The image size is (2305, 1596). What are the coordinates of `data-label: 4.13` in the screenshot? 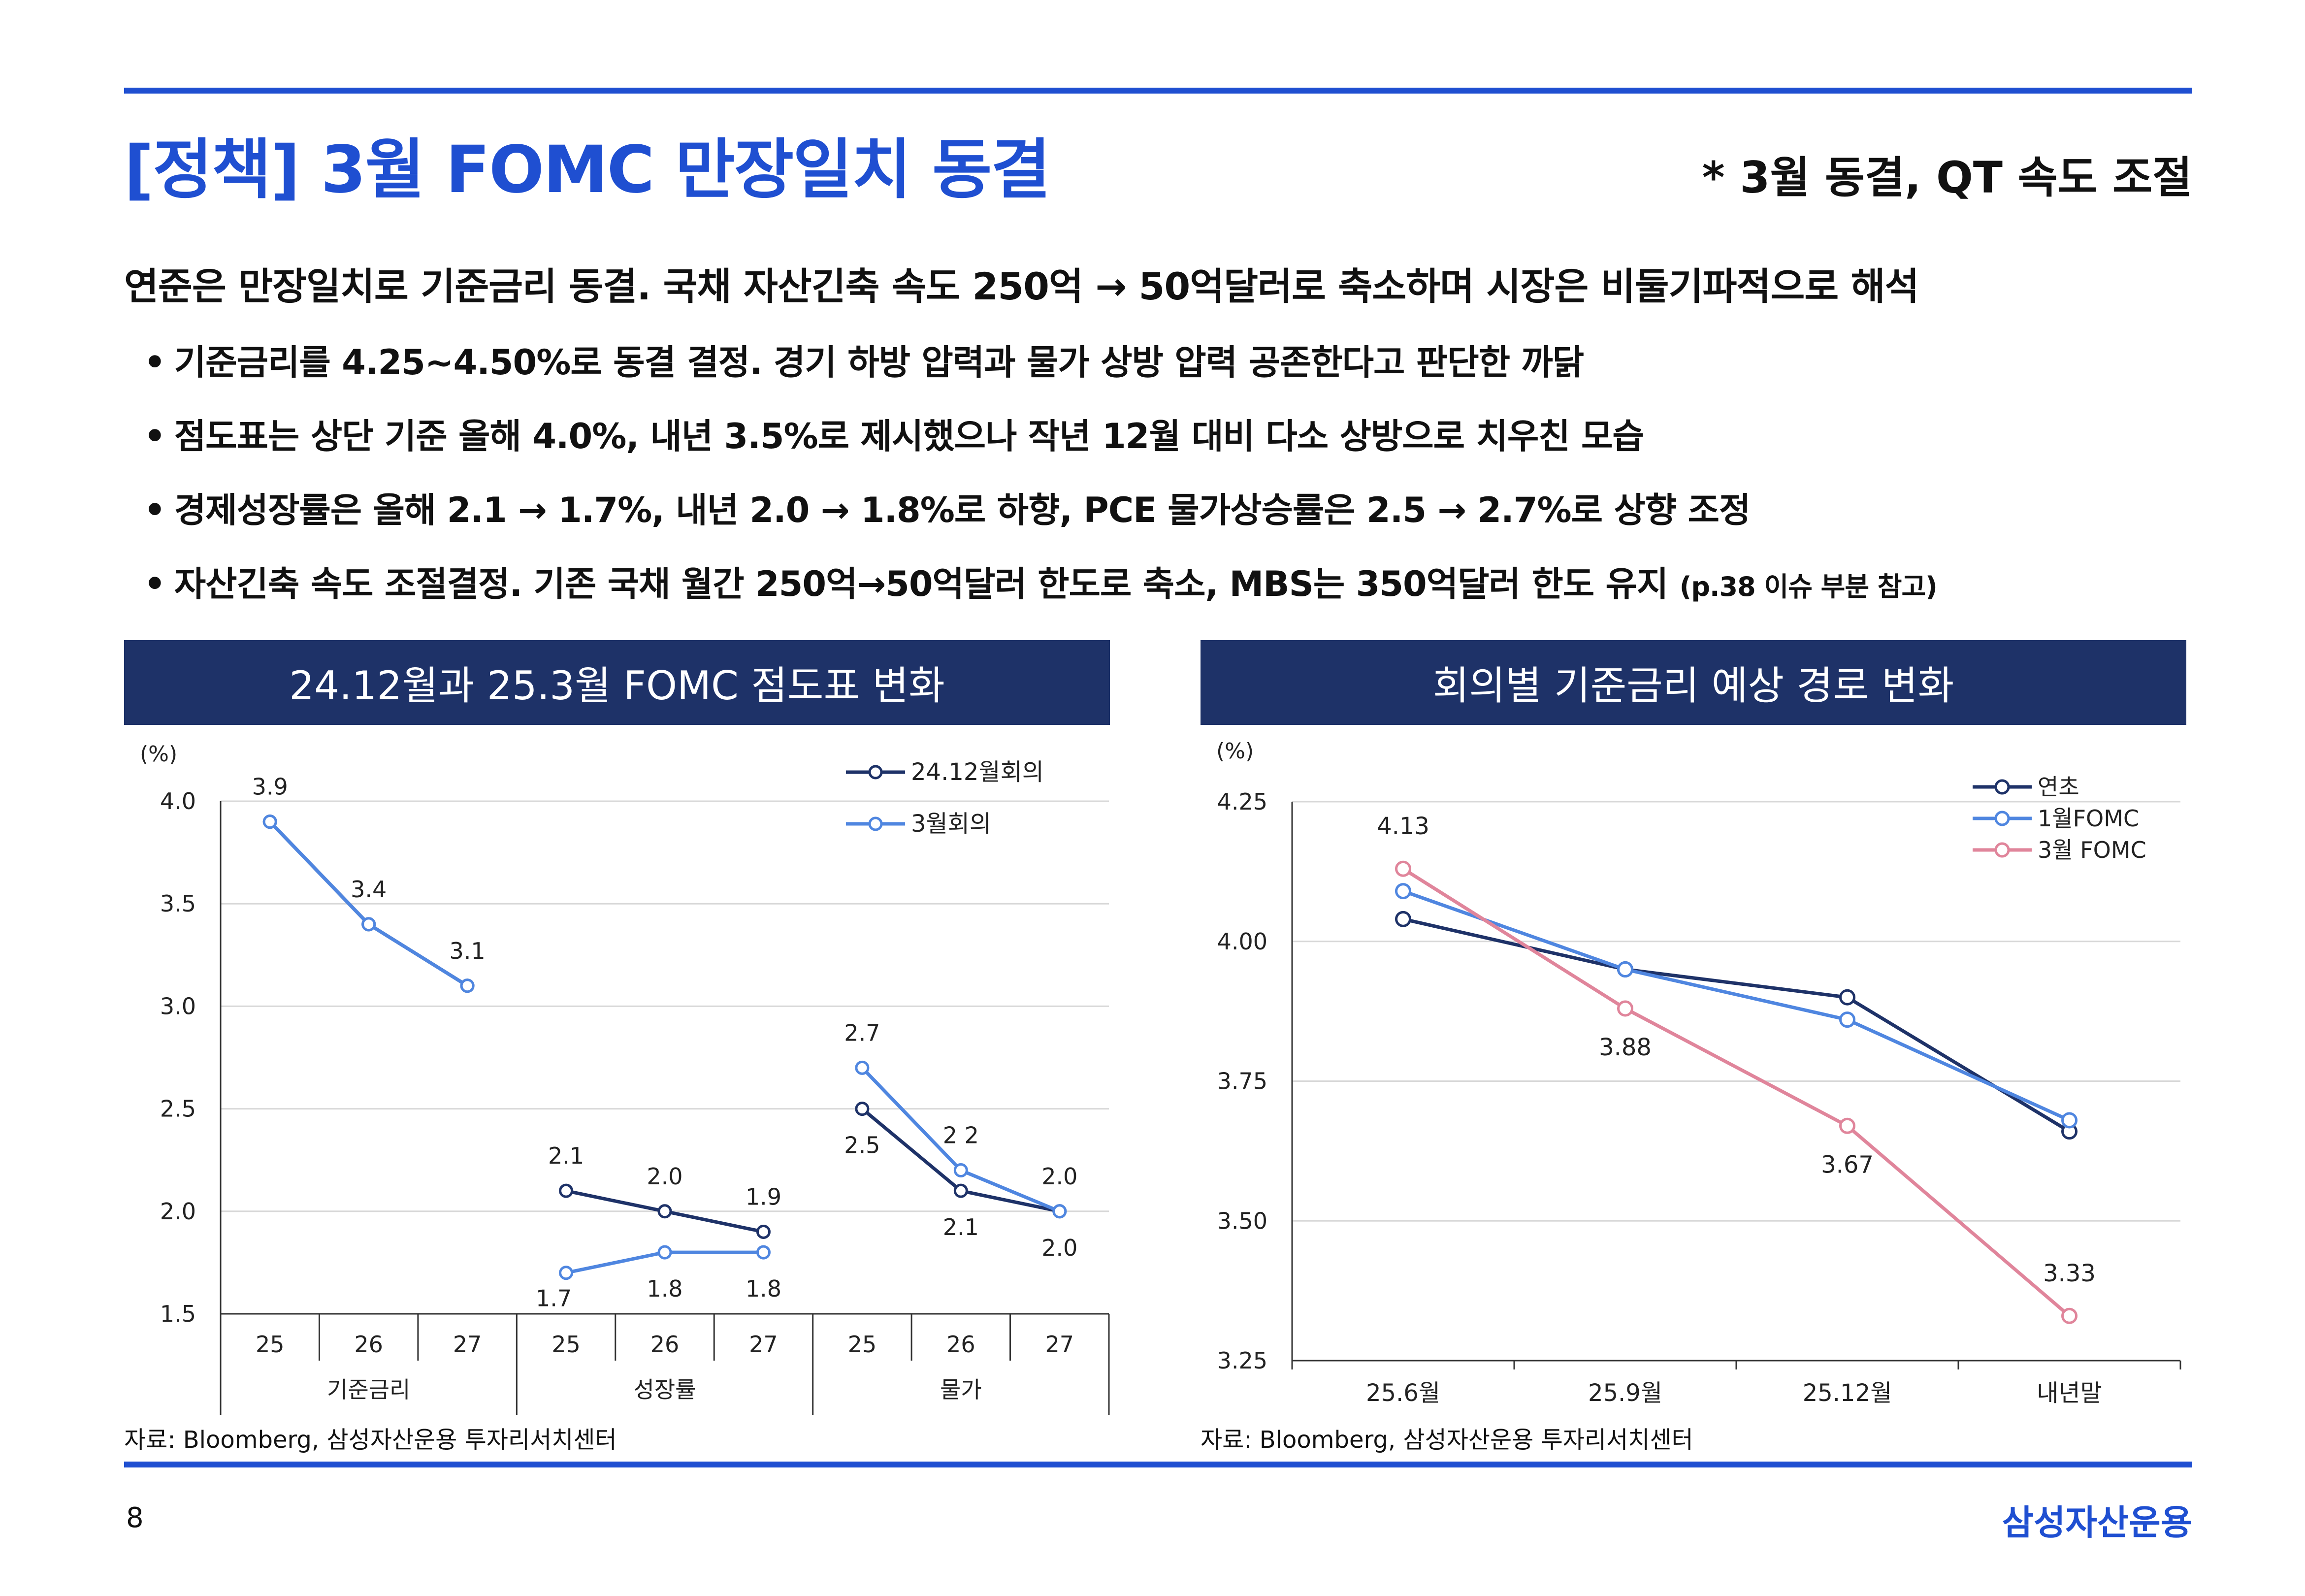 It's located at (1403, 826).